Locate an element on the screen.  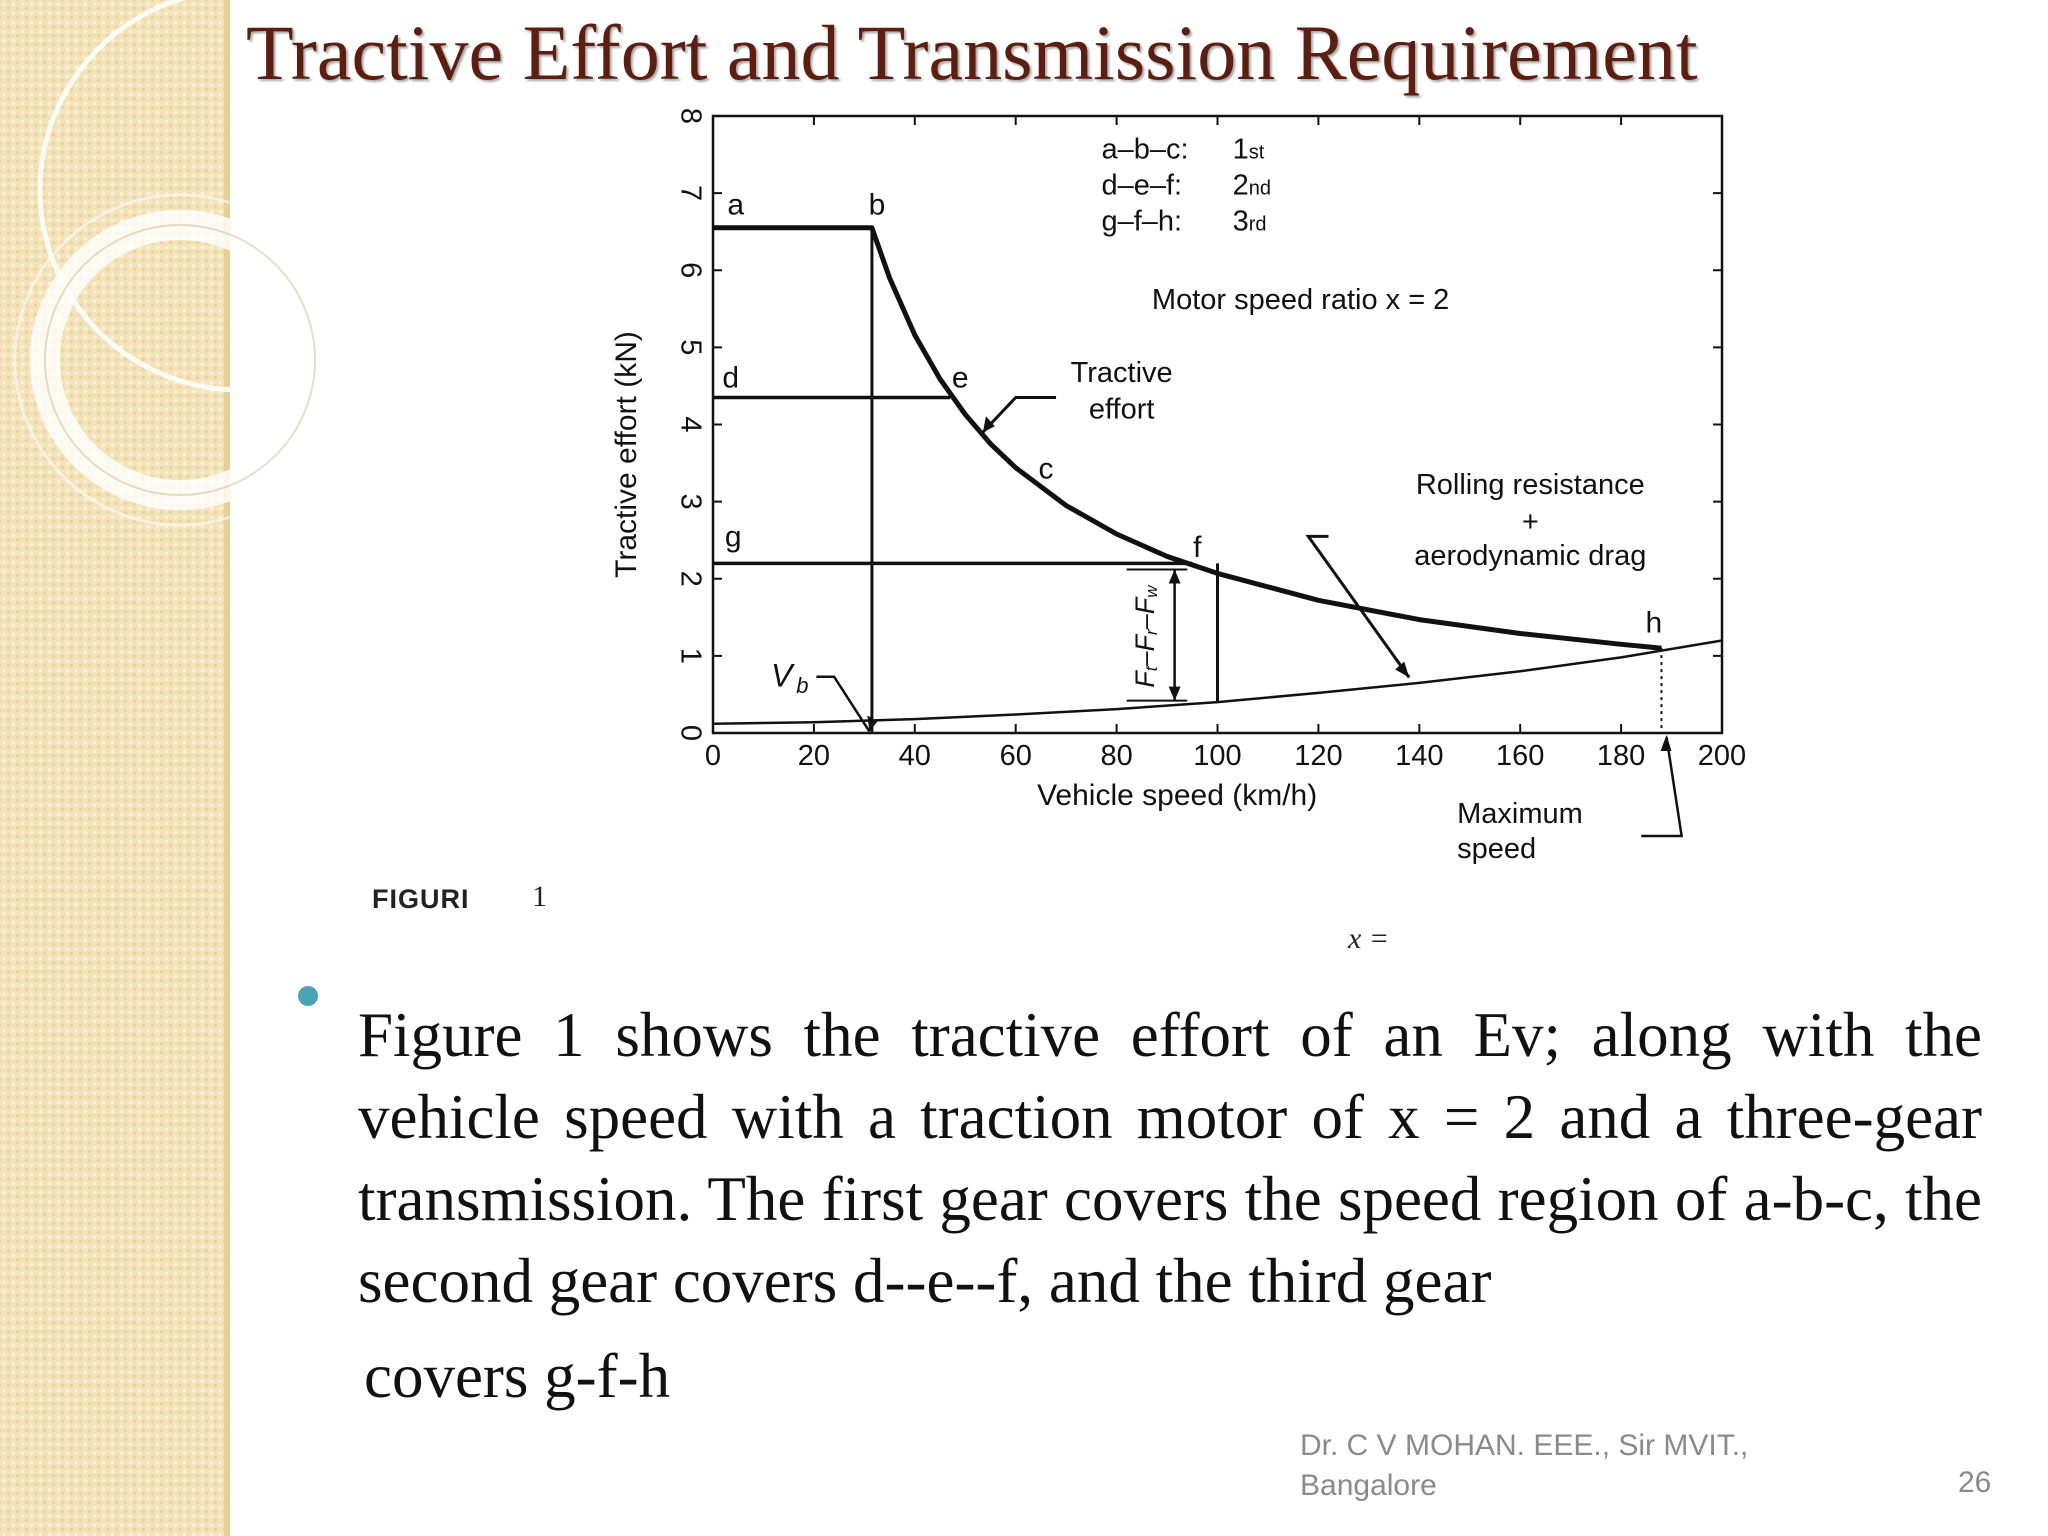
x-tick-label: 120 is located at coordinates (1318, 756).